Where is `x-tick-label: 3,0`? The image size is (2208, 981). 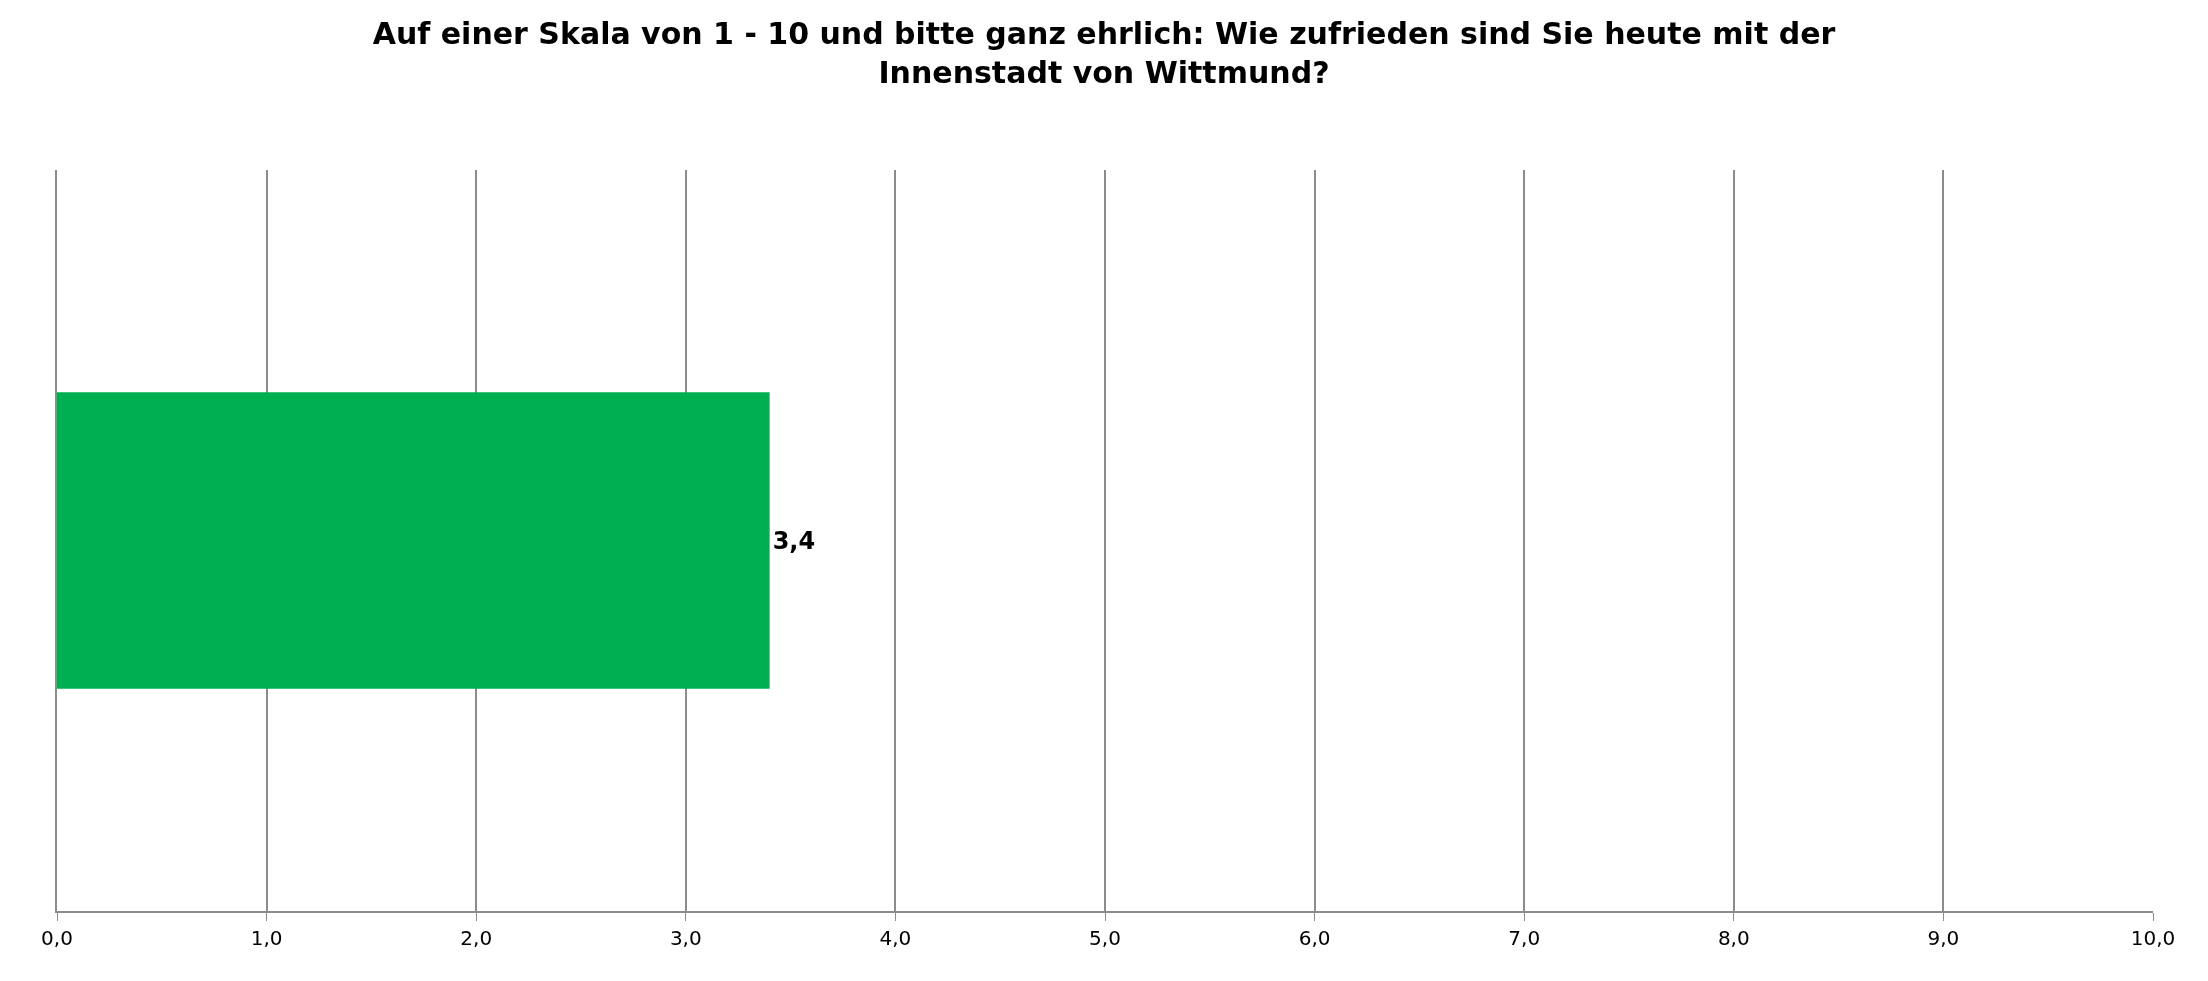
x-tick-label: 3,0 is located at coordinates (685, 937).